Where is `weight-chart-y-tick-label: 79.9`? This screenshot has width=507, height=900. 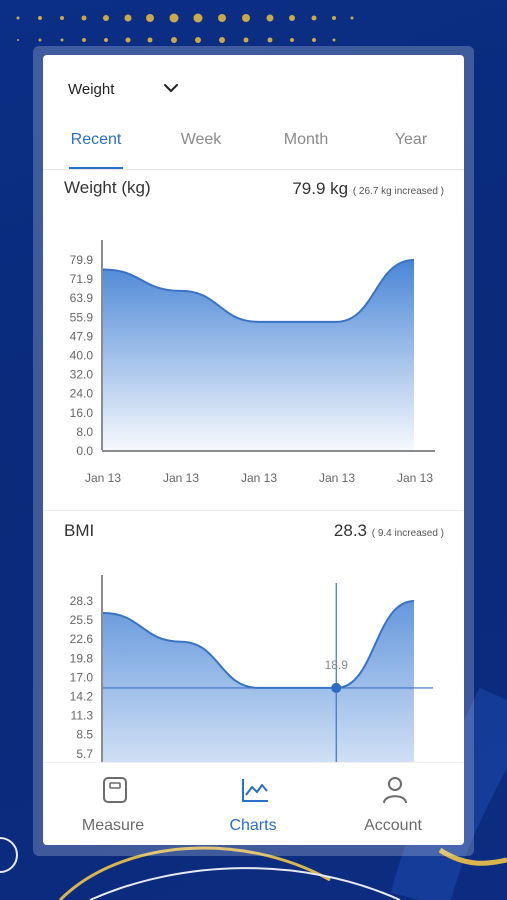 weight-chart-y-tick-label: 79.9 is located at coordinates (82, 260).